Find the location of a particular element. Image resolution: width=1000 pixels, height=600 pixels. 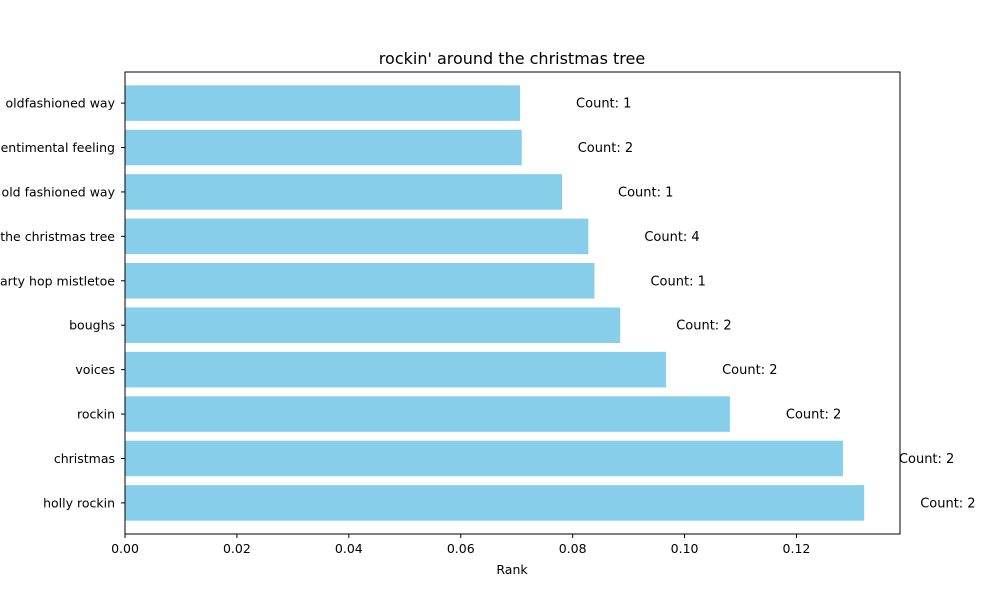

chart-title: rockin' around the christmas tree is located at coordinates (512, 58).